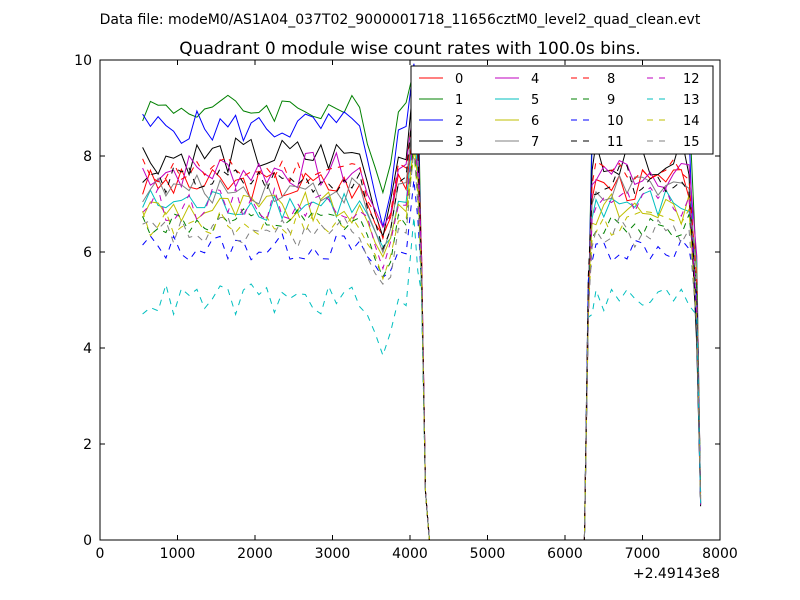 This screenshot has width=800, height=600. I want to click on x-tick-label: 4000, so click(410, 554).